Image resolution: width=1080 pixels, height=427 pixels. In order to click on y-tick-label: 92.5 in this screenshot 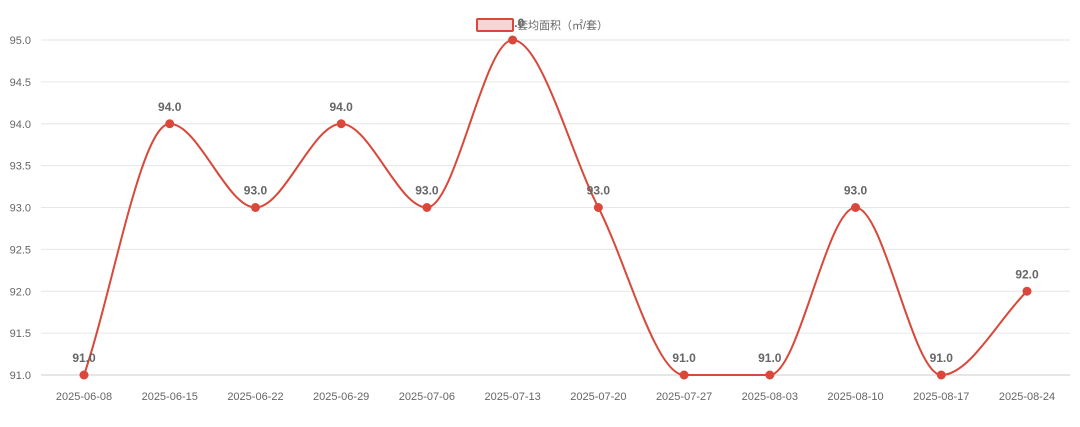, I will do `click(20, 250)`.